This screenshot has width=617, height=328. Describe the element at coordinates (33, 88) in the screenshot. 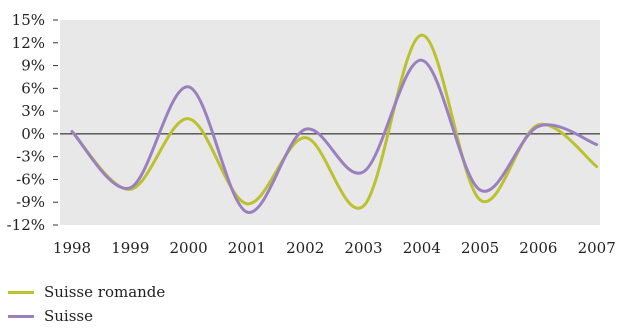

I see `y-tick-label: 6%` at that location.